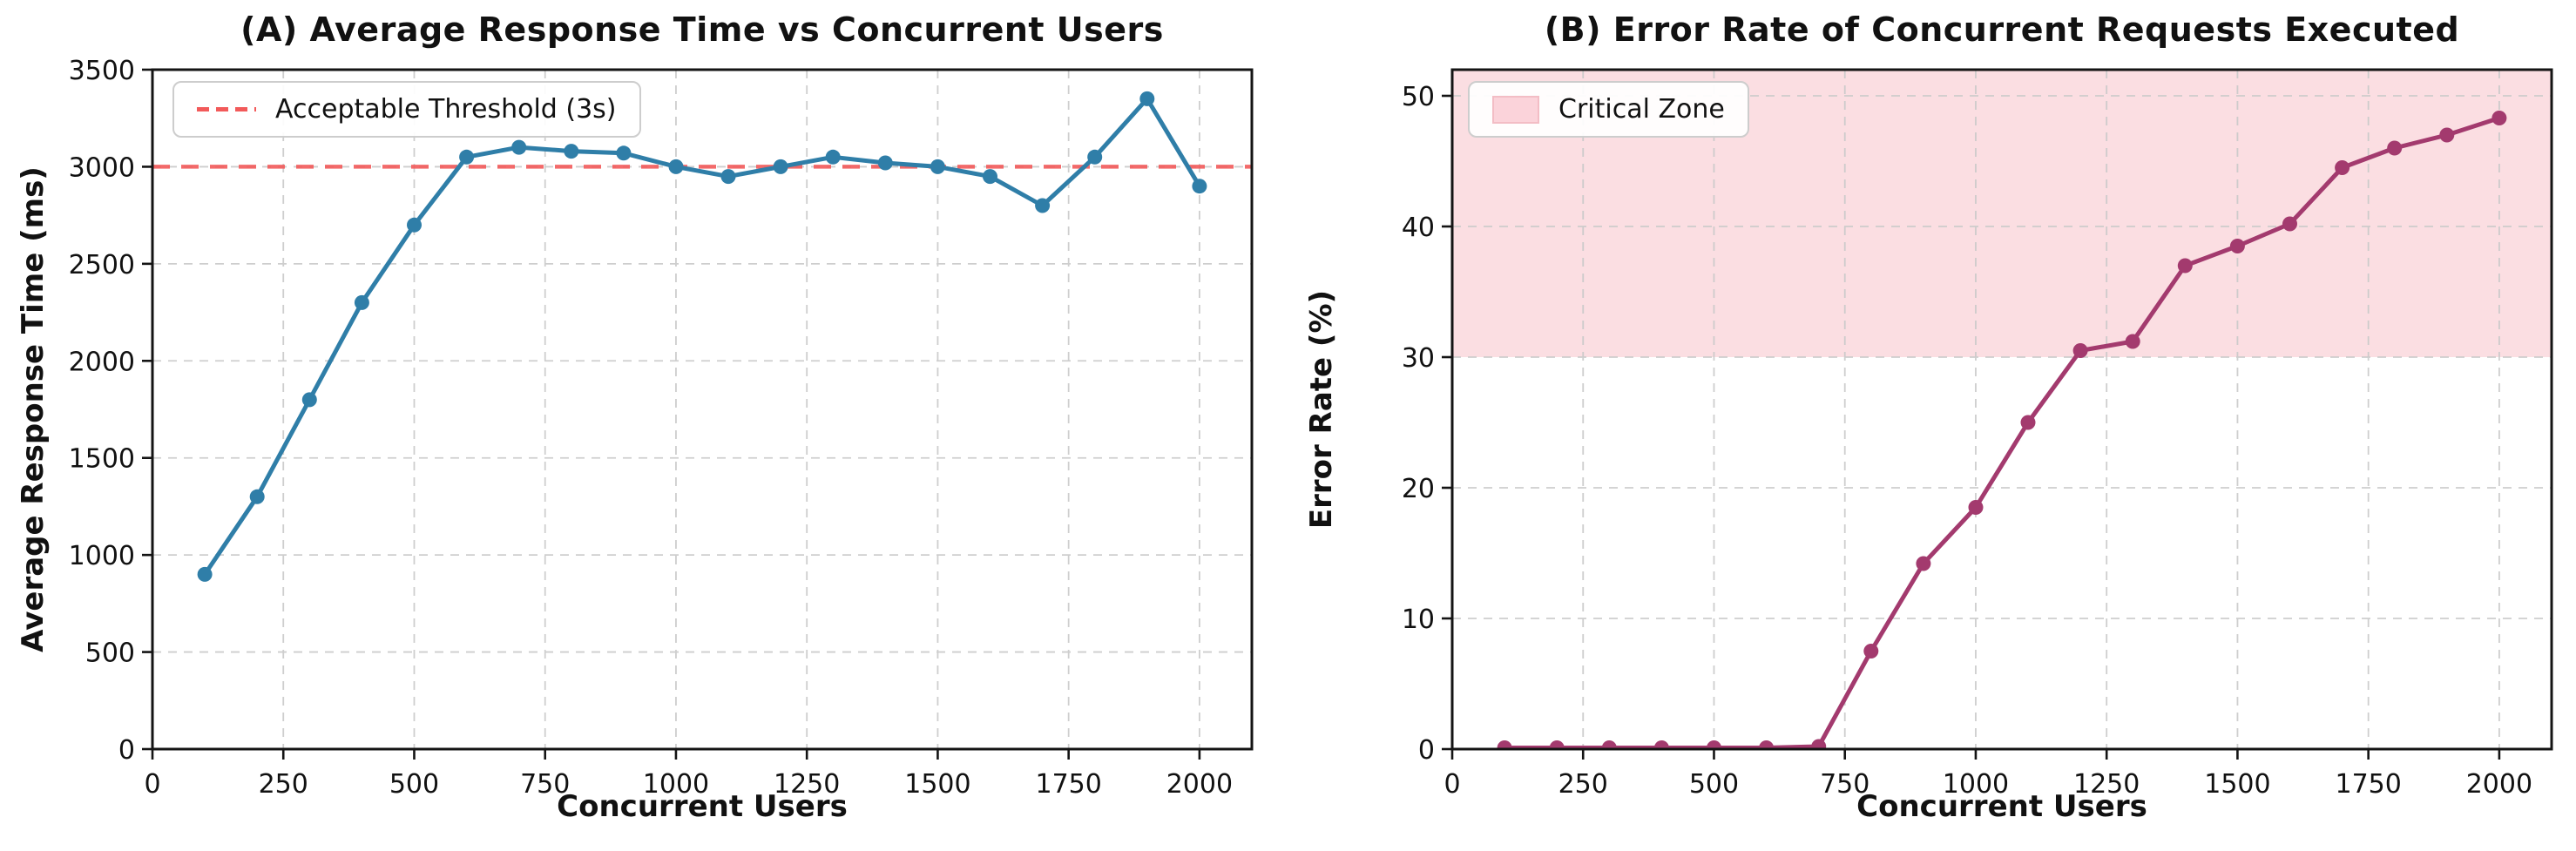 The height and width of the screenshot is (851, 2576). Describe the element at coordinates (1418, 489) in the screenshot. I see `y-tick-label: 20` at that location.